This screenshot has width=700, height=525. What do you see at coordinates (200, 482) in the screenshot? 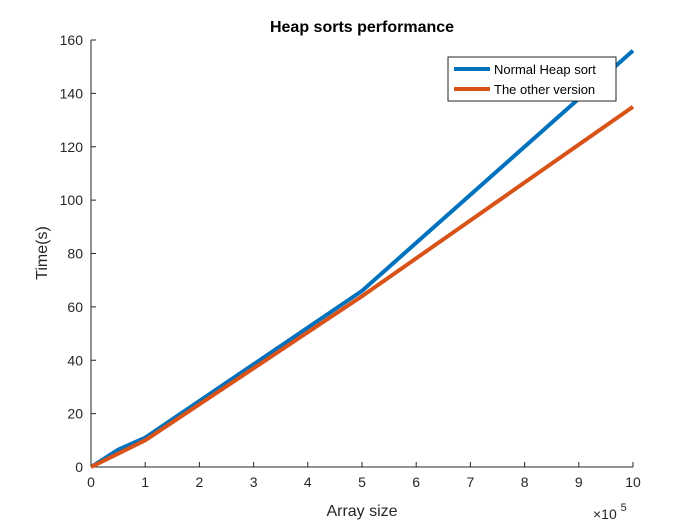
I see `x-tick-label: 2` at bounding box center [200, 482].